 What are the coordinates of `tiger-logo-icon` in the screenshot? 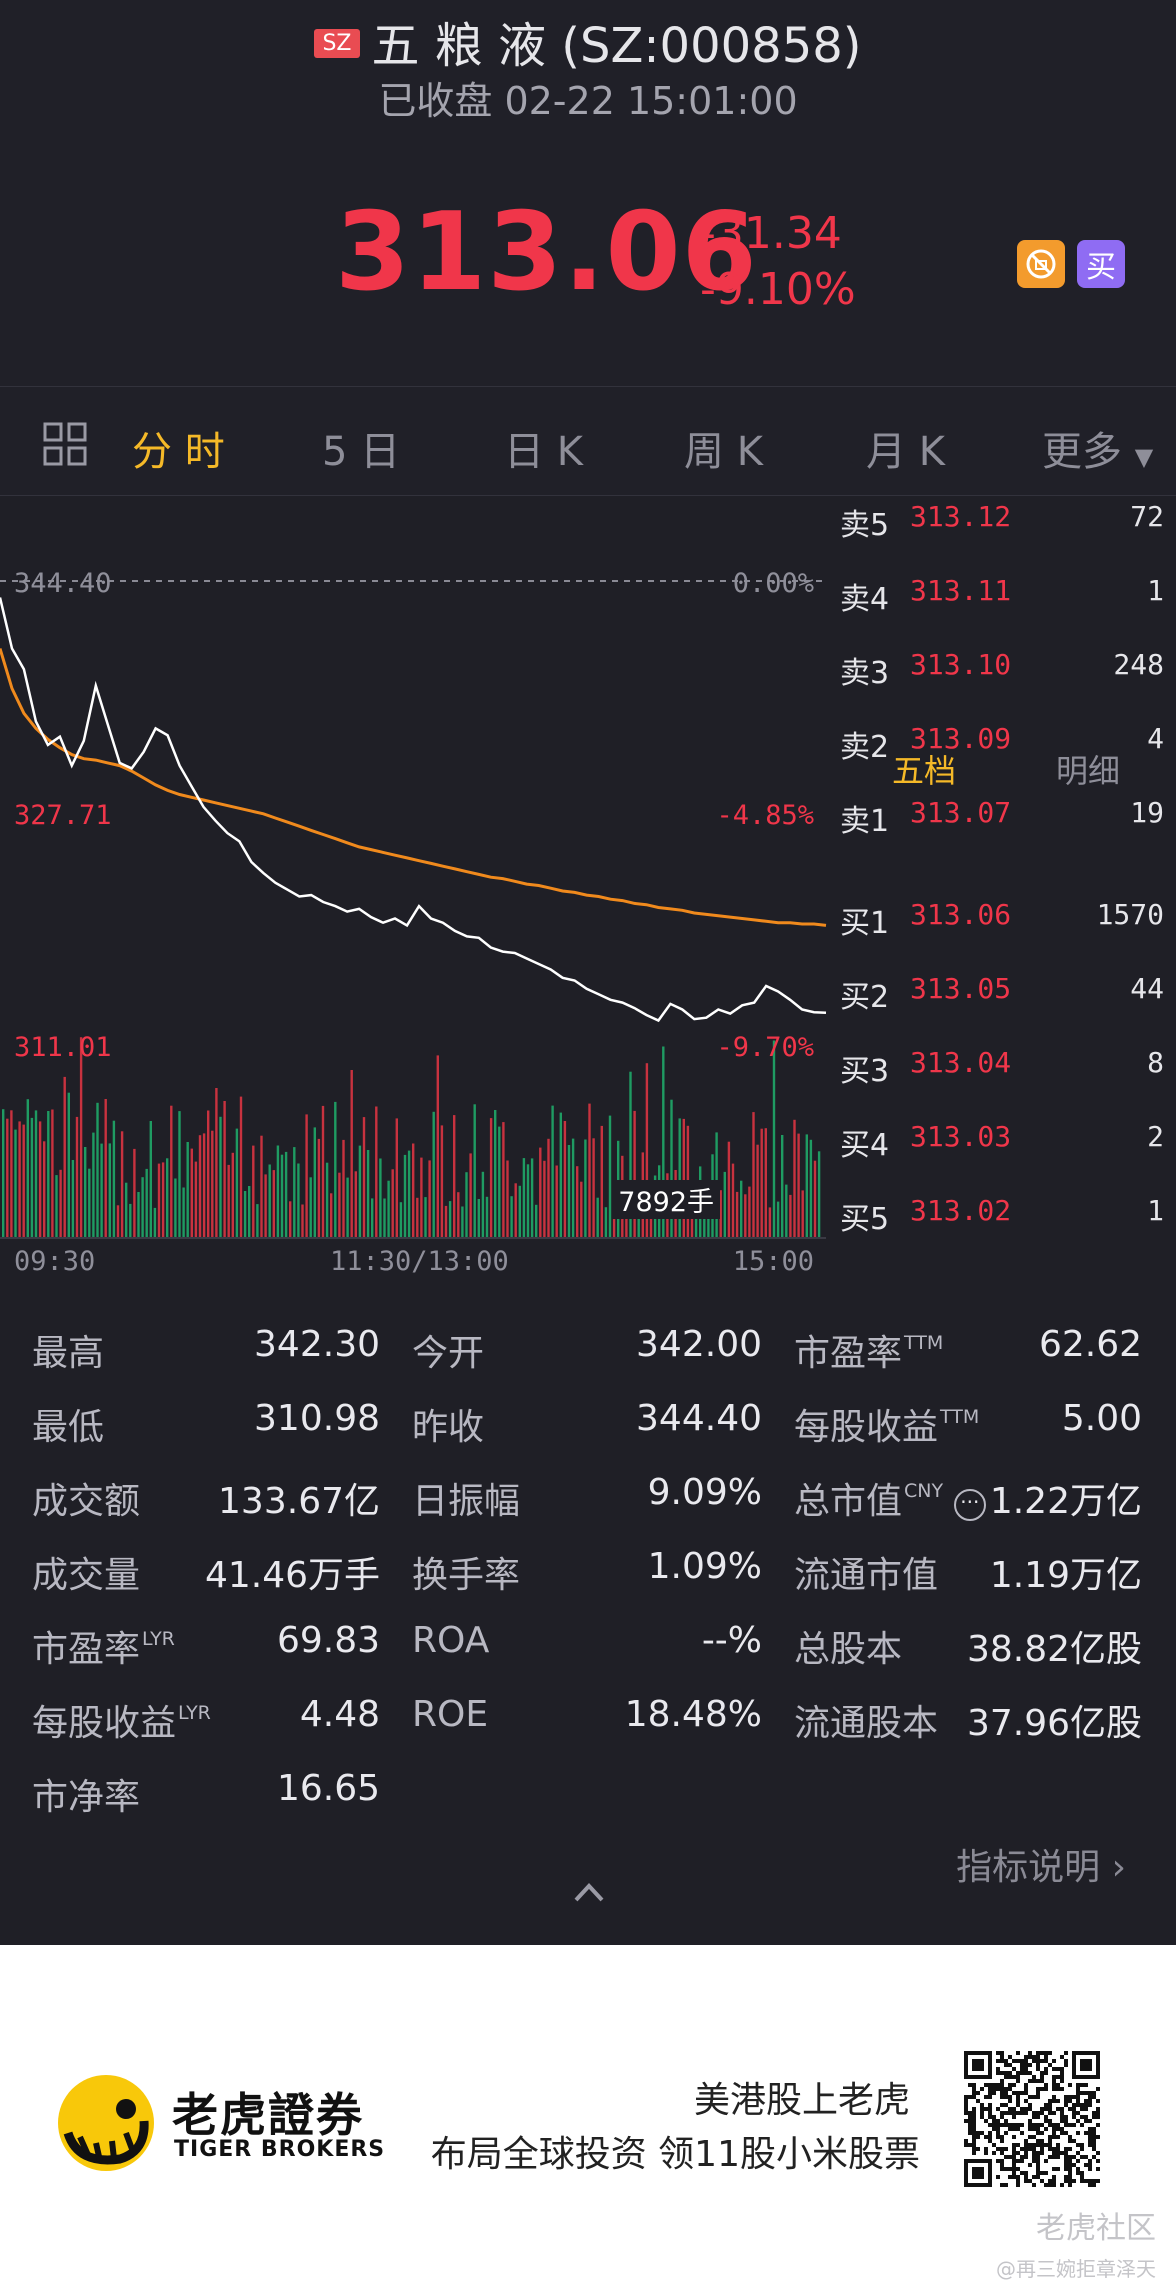 It's located at (106, 2123).